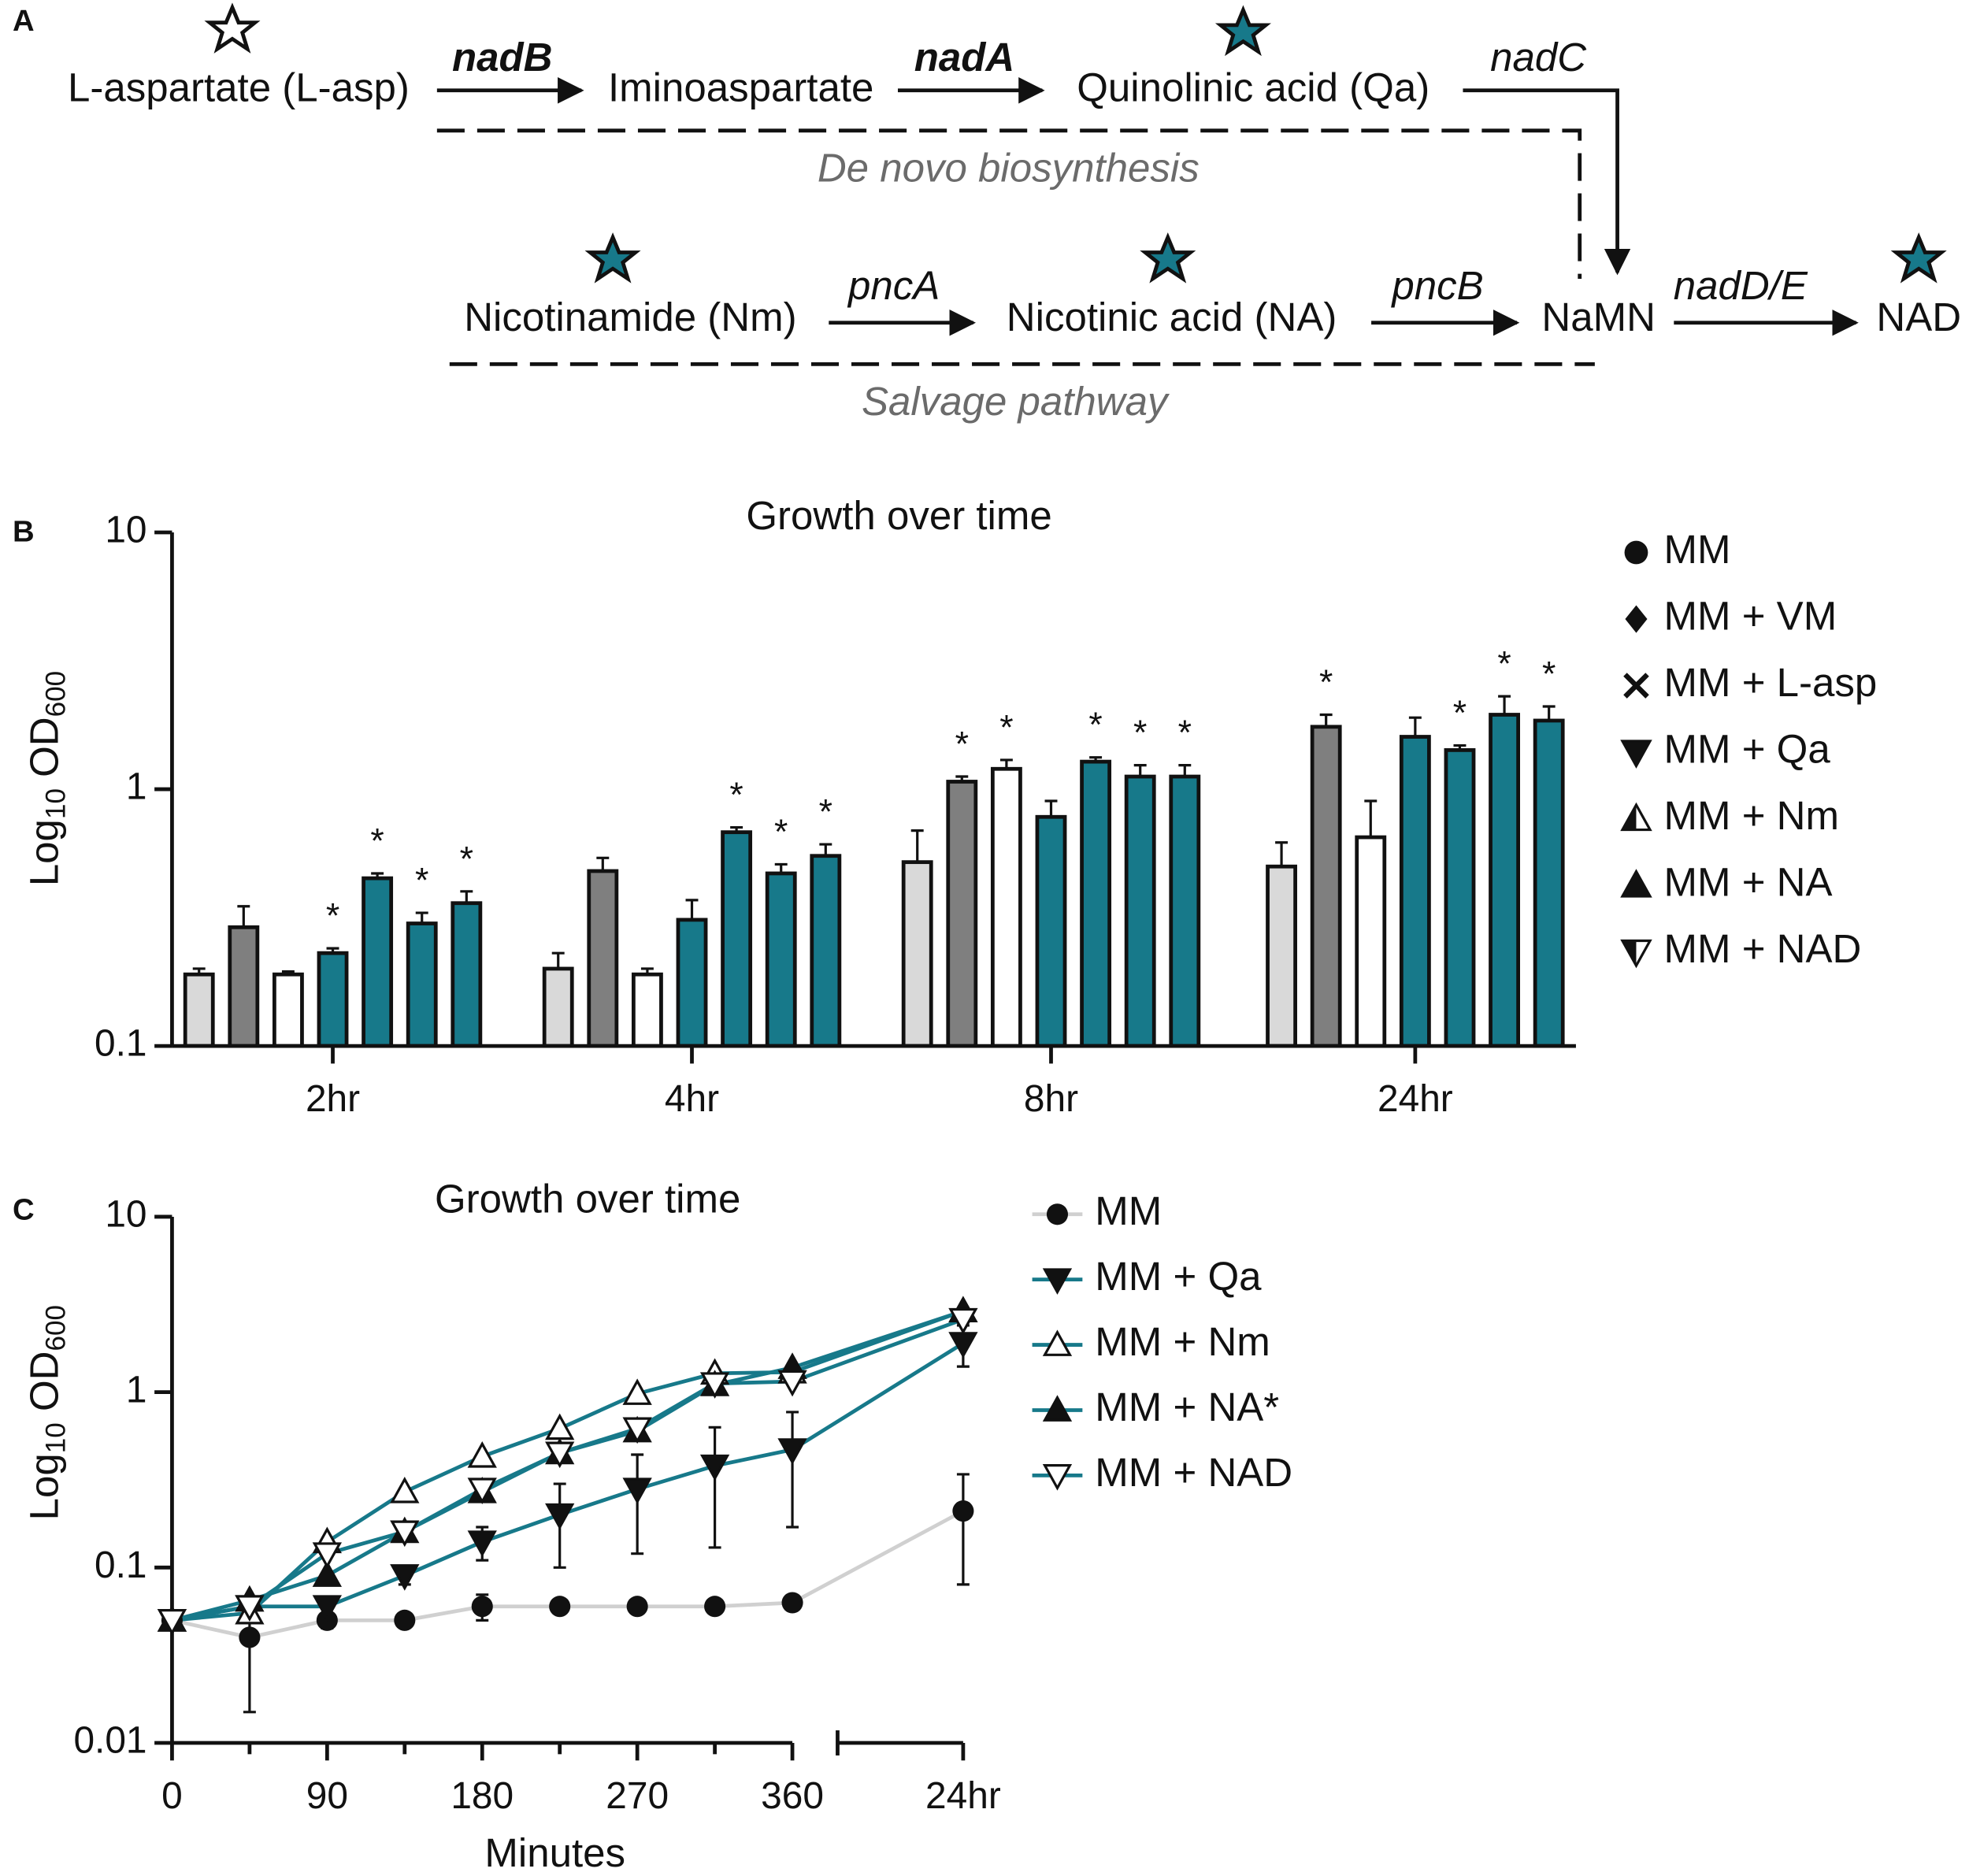  I want to click on y-tick-label: 0.1, so click(121, 1565).